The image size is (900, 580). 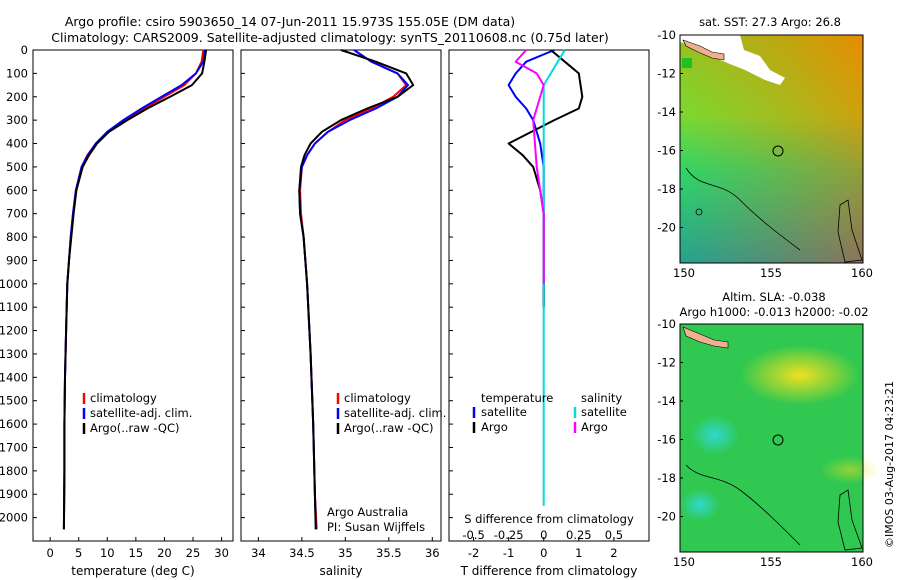 What do you see at coordinates (850, 520) in the screenshot?
I see `sla-reef-contour` at bounding box center [850, 520].